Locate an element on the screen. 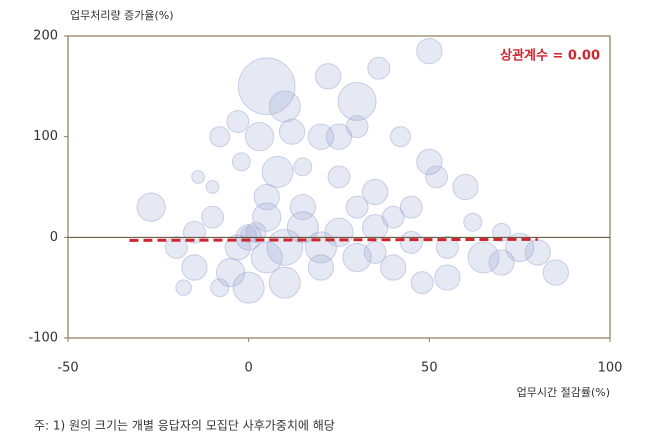 This screenshot has width=658, height=438. y-tick-label: -100 is located at coordinates (43, 338).